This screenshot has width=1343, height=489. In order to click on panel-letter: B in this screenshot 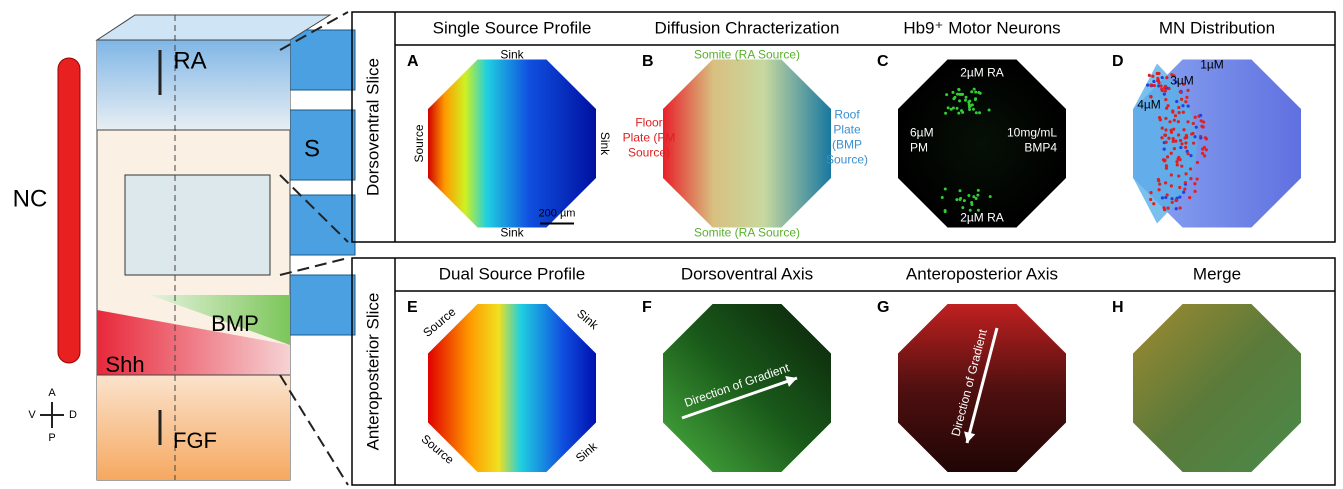, I will do `click(648, 61)`.